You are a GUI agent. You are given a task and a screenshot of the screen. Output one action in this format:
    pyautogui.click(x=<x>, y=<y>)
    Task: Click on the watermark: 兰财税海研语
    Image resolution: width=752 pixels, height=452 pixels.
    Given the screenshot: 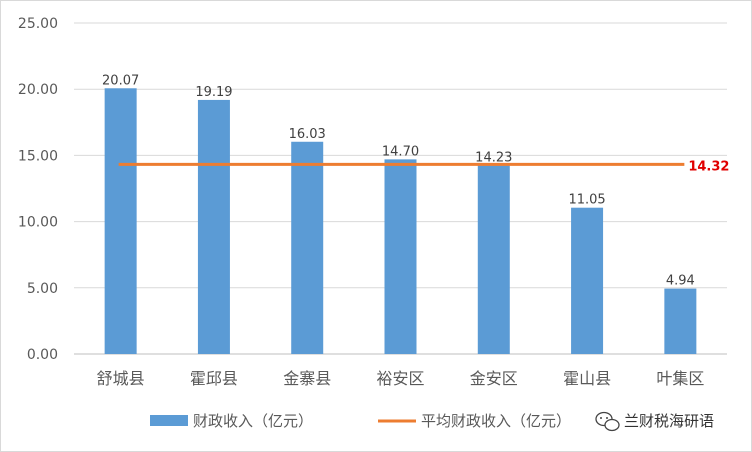 What is the action you would take?
    pyautogui.click(x=670, y=426)
    